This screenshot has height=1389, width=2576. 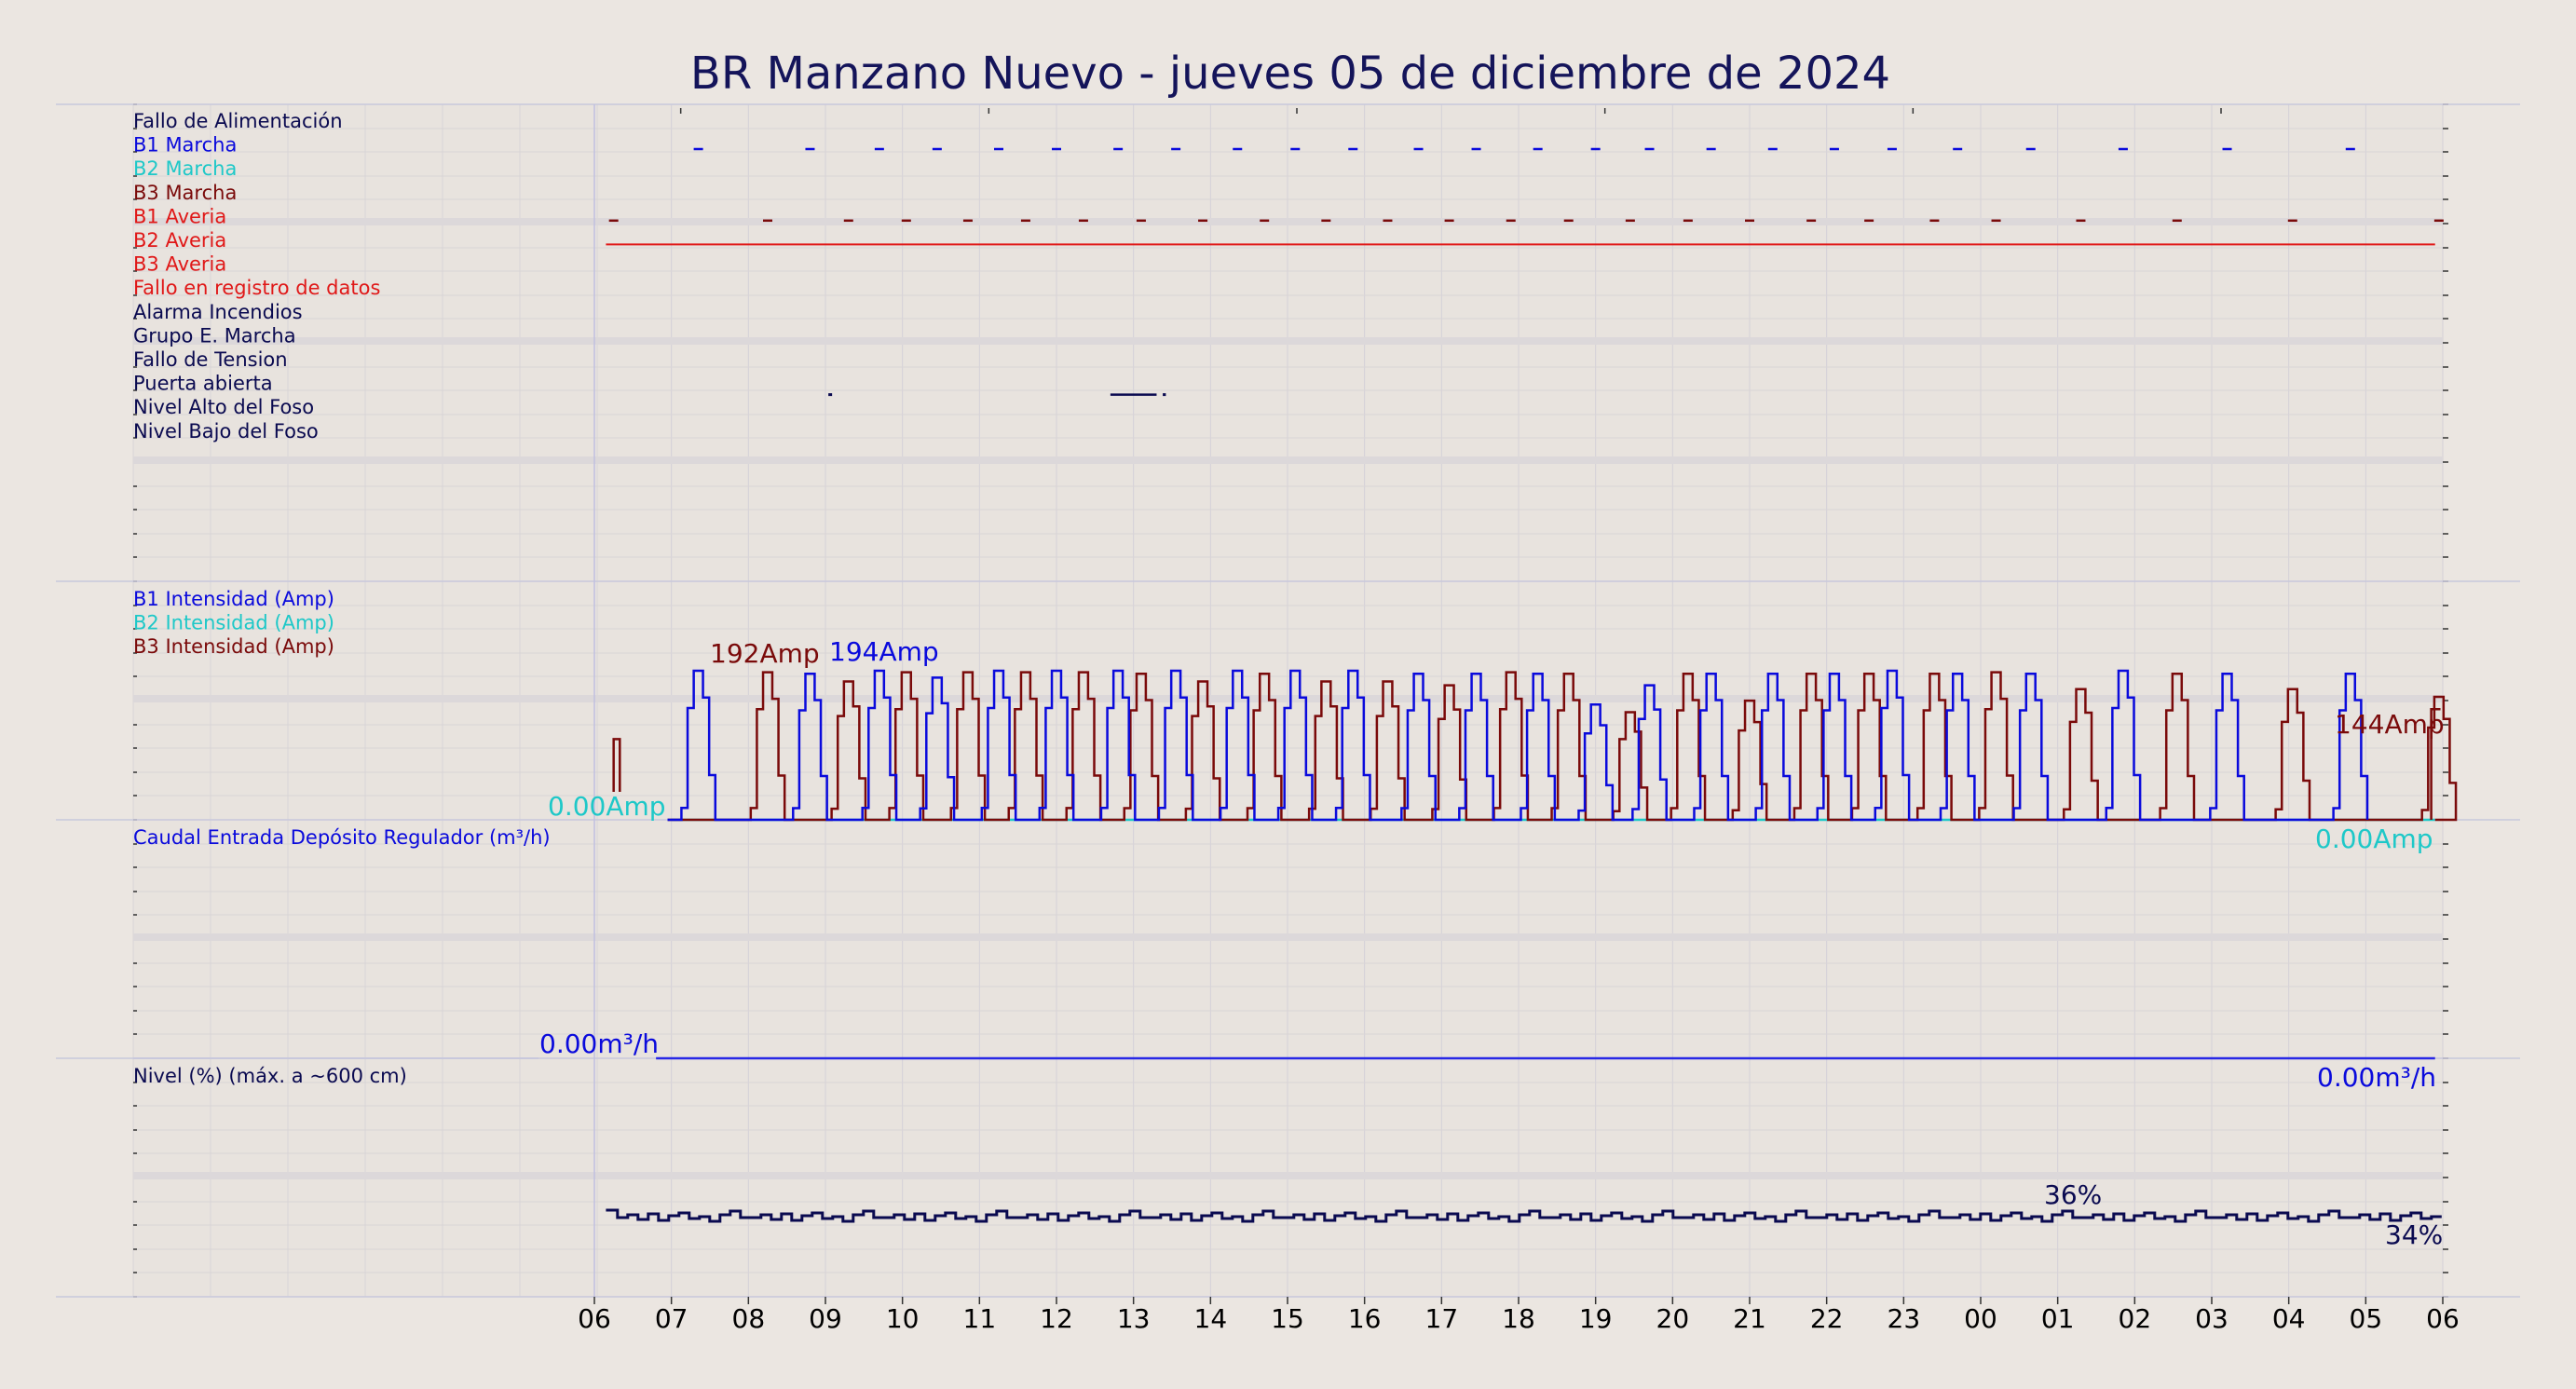 What do you see at coordinates (1904, 1318) in the screenshot?
I see `x-tick-label: 23` at bounding box center [1904, 1318].